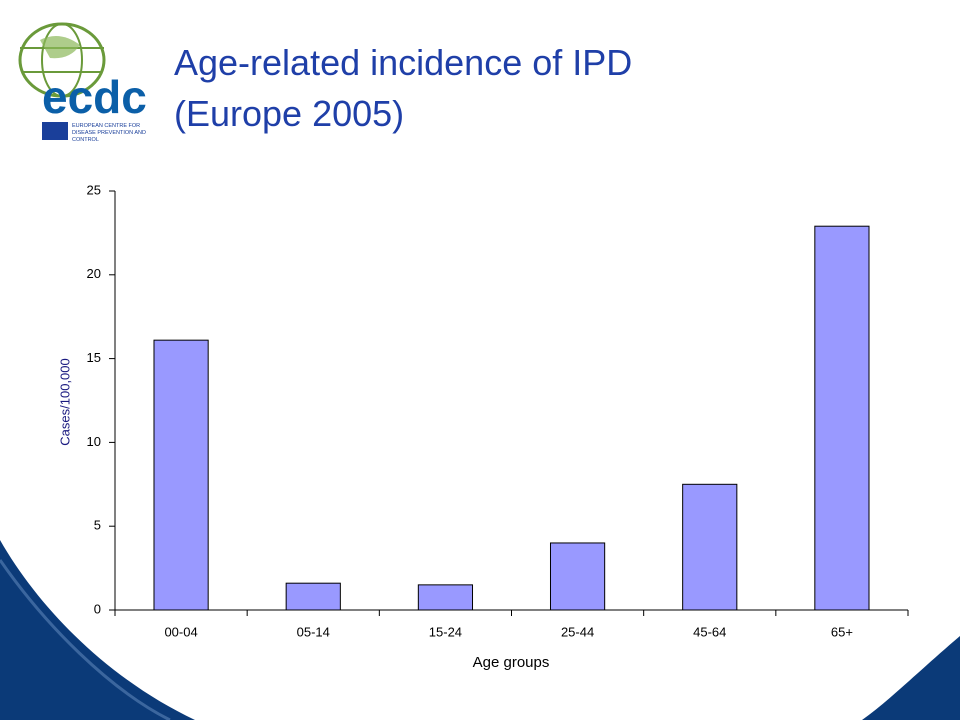  What do you see at coordinates (97, 608) in the screenshot?
I see `y-tick-label: 0` at bounding box center [97, 608].